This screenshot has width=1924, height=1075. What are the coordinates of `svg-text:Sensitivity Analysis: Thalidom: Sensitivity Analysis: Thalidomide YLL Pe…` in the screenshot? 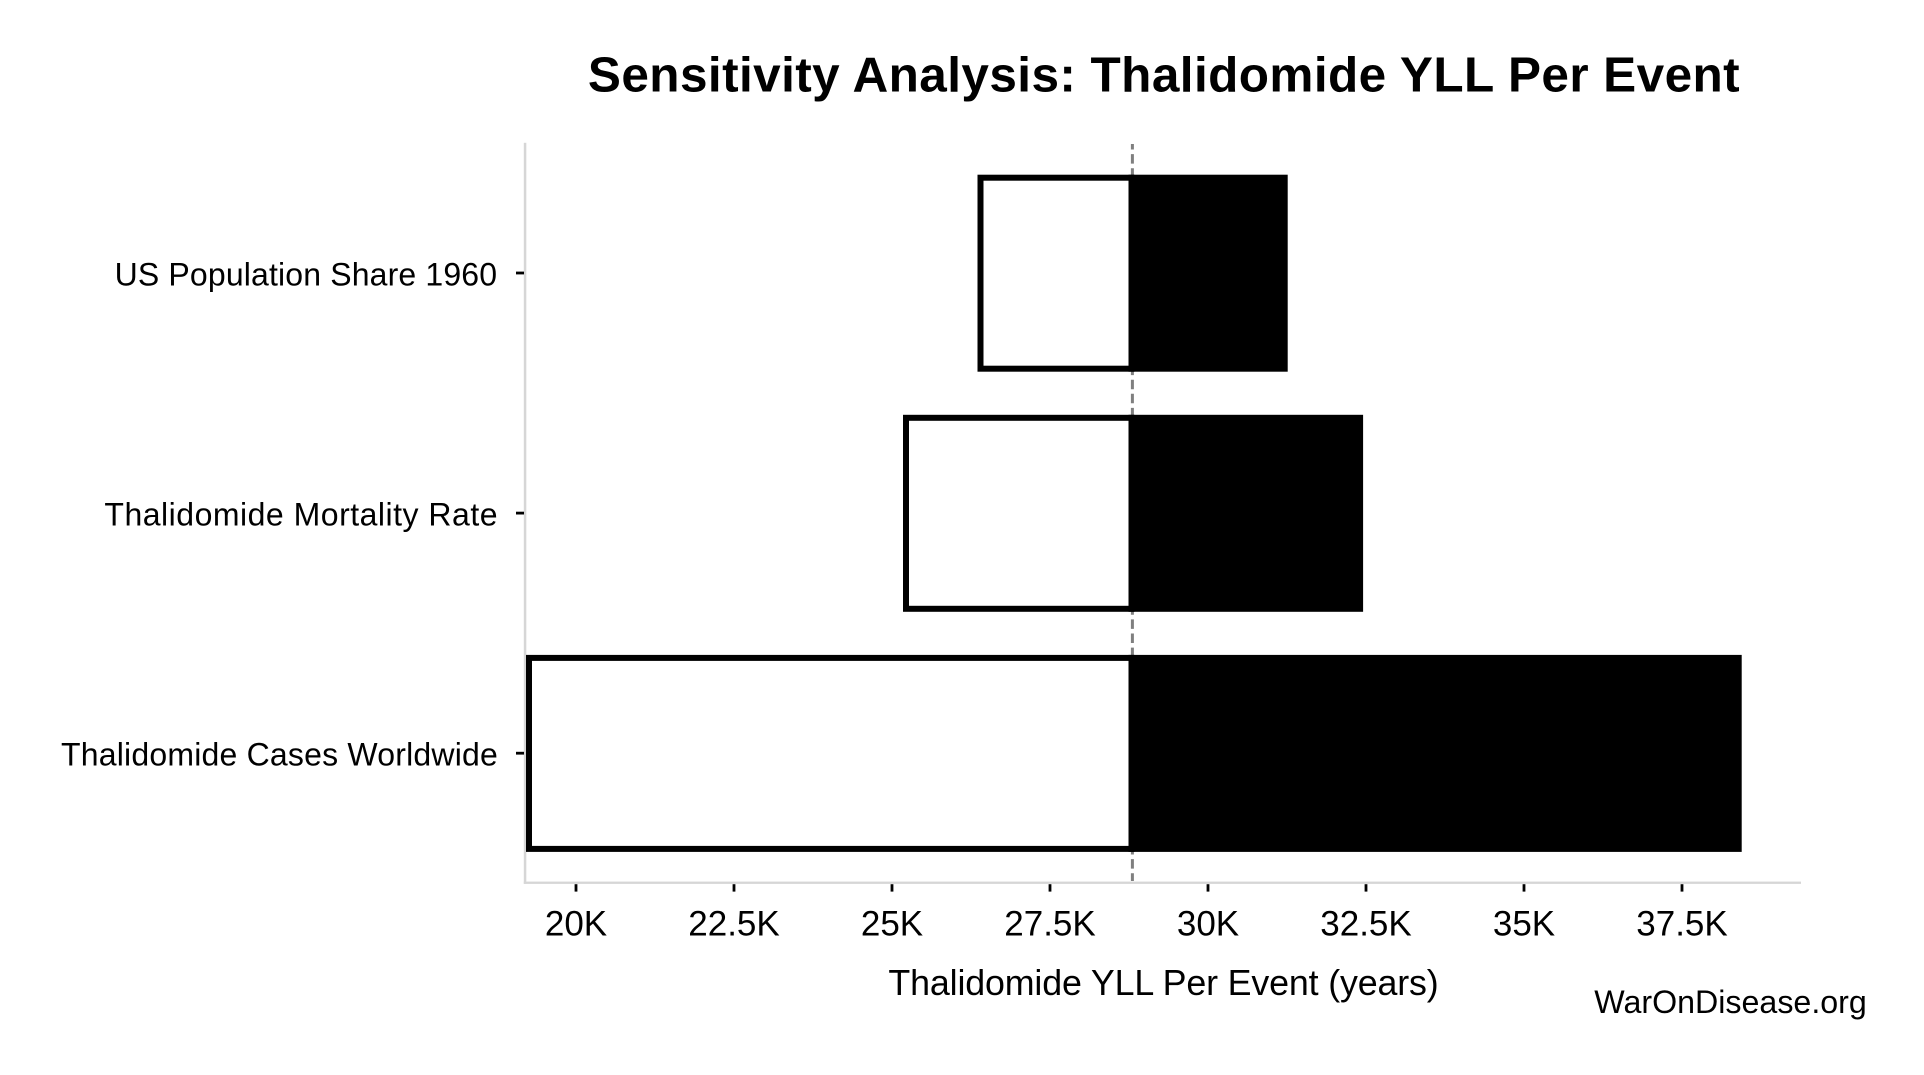 It's located at (1164, 75).